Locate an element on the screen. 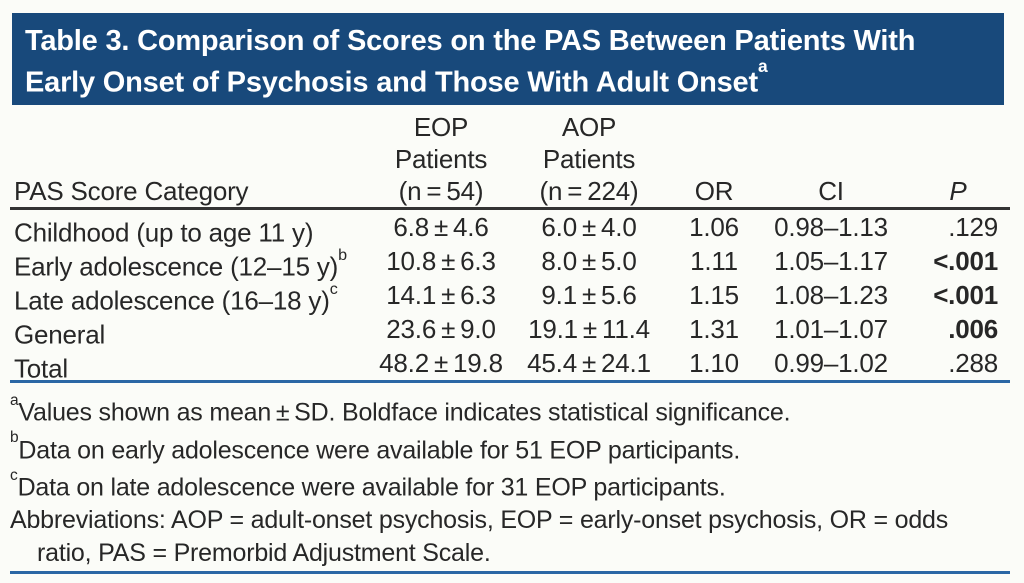  column-header-eop-line1: EOP is located at coordinates (441, 127).